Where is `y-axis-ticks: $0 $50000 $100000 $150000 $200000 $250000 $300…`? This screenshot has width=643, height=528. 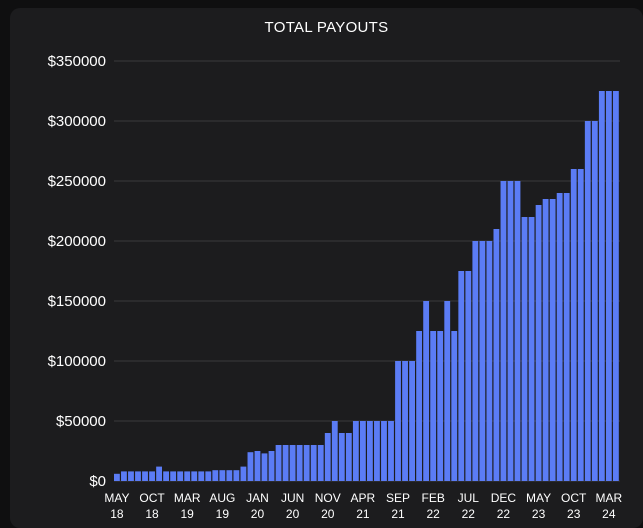
y-axis-ticks: $0 $50000 $100000 $150000 $200000 $250000 $300… is located at coordinates (77, 271).